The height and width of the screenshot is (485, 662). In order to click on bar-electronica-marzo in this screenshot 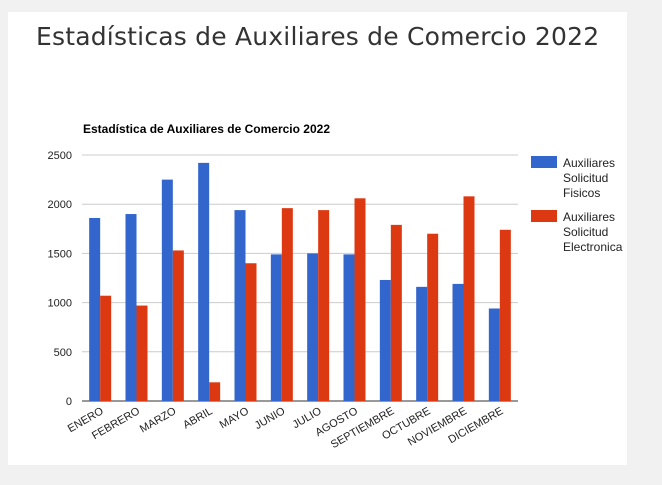, I will do `click(178, 325)`.